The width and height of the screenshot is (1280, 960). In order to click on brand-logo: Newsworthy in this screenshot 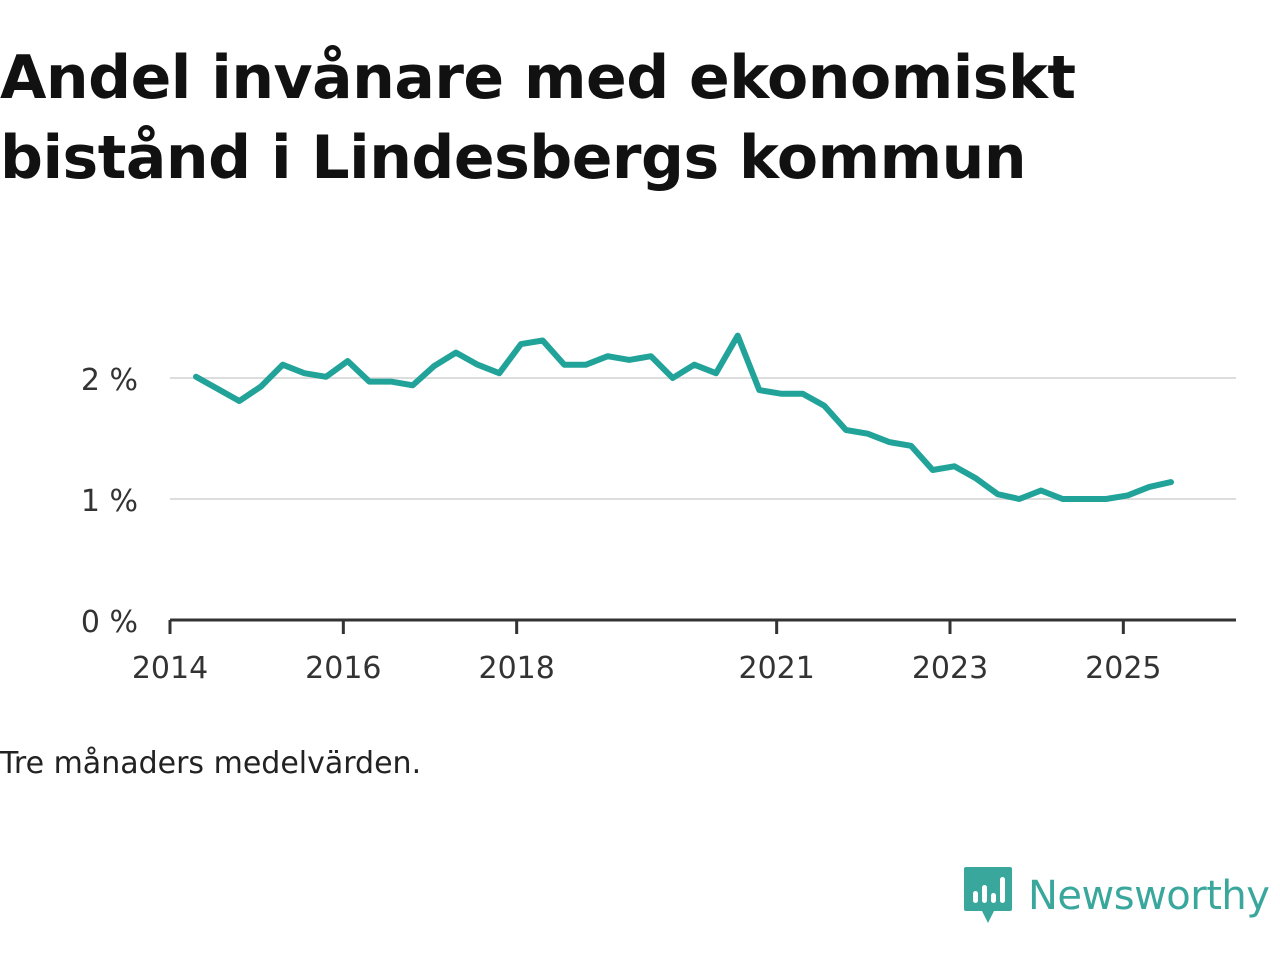, I will do `click(1116, 896)`.